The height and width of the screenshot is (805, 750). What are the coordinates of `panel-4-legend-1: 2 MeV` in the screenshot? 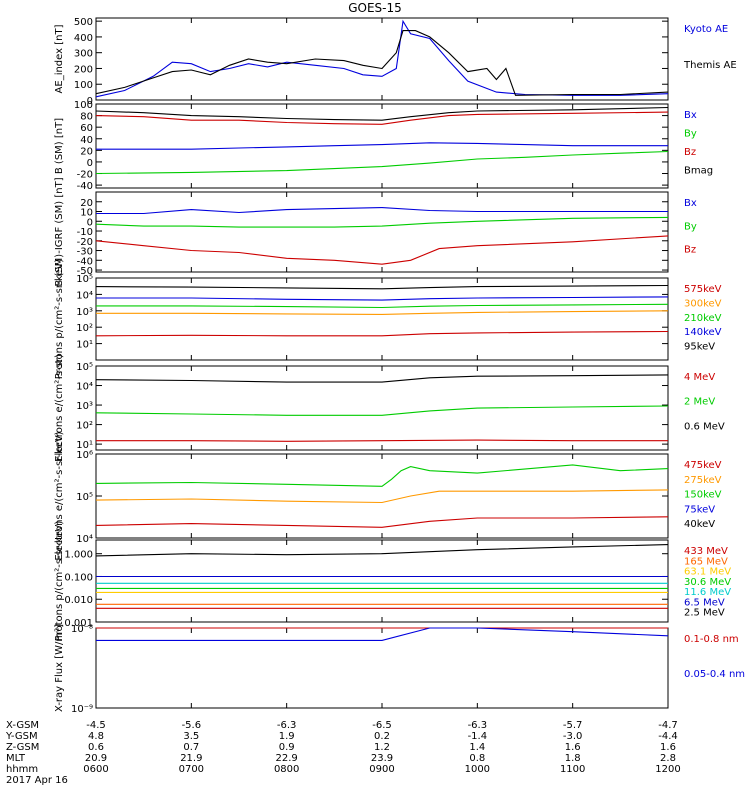 It's located at (699, 402).